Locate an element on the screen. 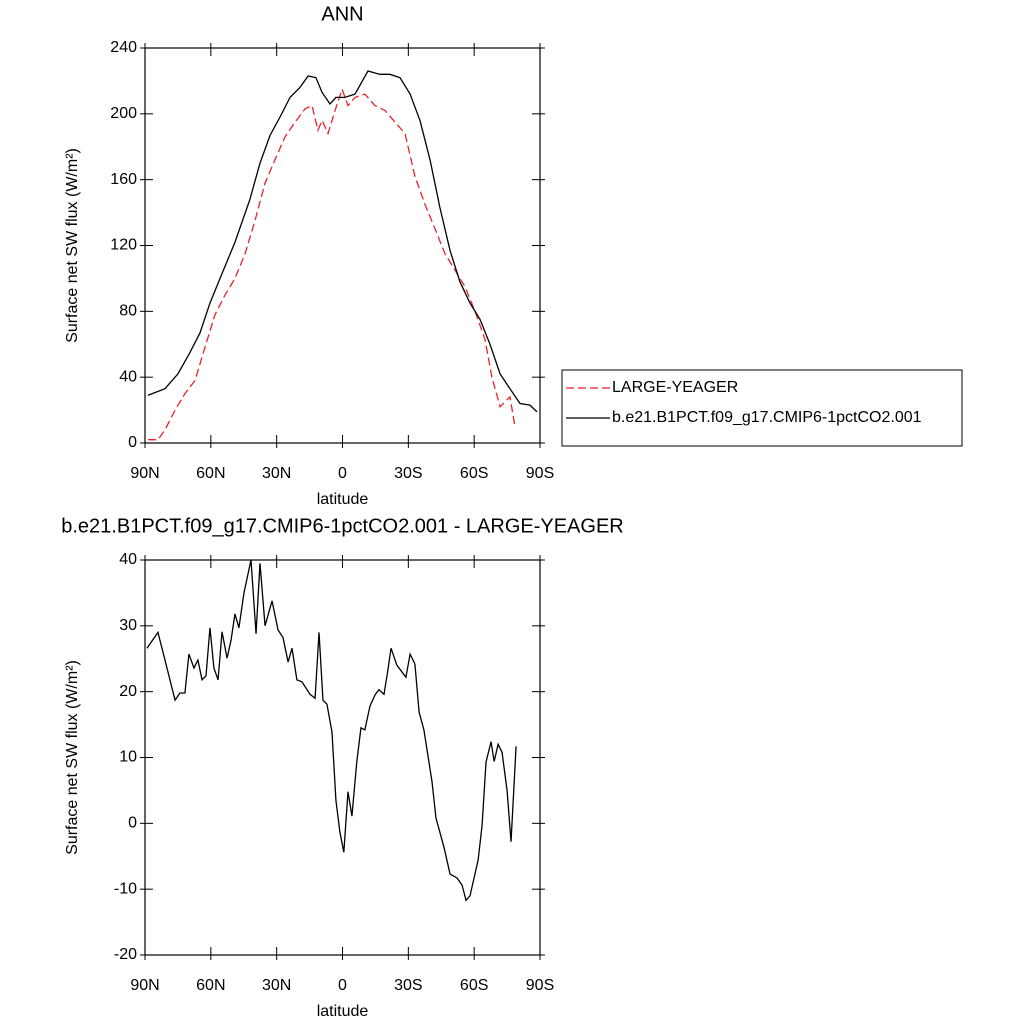  y-tick-label: 80 is located at coordinates (128, 311).